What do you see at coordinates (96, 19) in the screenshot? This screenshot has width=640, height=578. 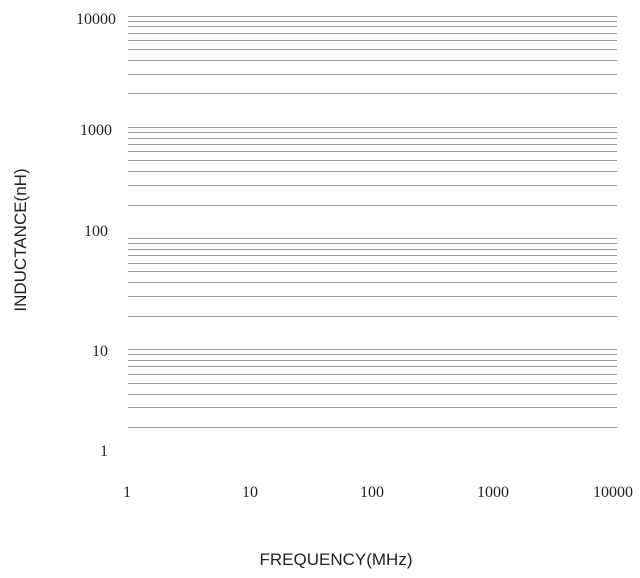 I see `y-tick-label-10000: 10000` at bounding box center [96, 19].